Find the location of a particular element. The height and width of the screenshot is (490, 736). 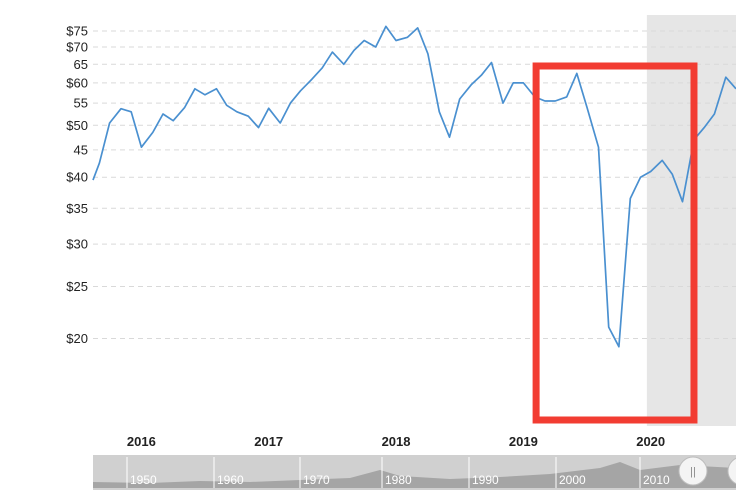

navigator-left-handle: || is located at coordinates (693, 471).